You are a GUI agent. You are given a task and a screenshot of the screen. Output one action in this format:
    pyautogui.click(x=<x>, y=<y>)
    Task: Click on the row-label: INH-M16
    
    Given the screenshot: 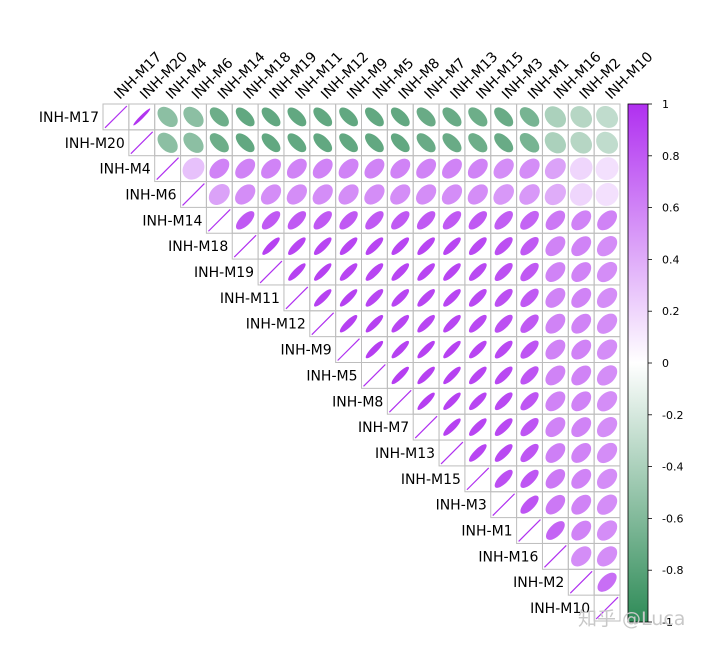 What is the action you would take?
    pyautogui.click(x=508, y=557)
    